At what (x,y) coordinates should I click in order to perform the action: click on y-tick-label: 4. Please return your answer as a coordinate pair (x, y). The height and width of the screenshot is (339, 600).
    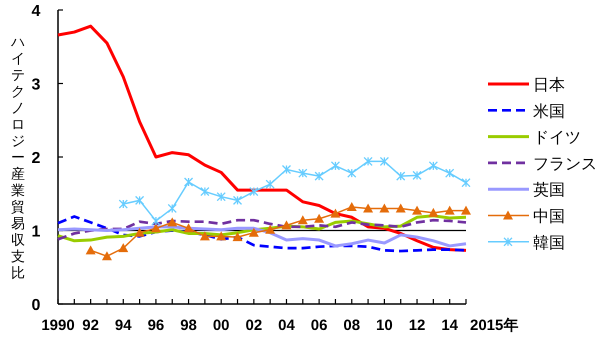
    Looking at the image, I should click on (36, 11).